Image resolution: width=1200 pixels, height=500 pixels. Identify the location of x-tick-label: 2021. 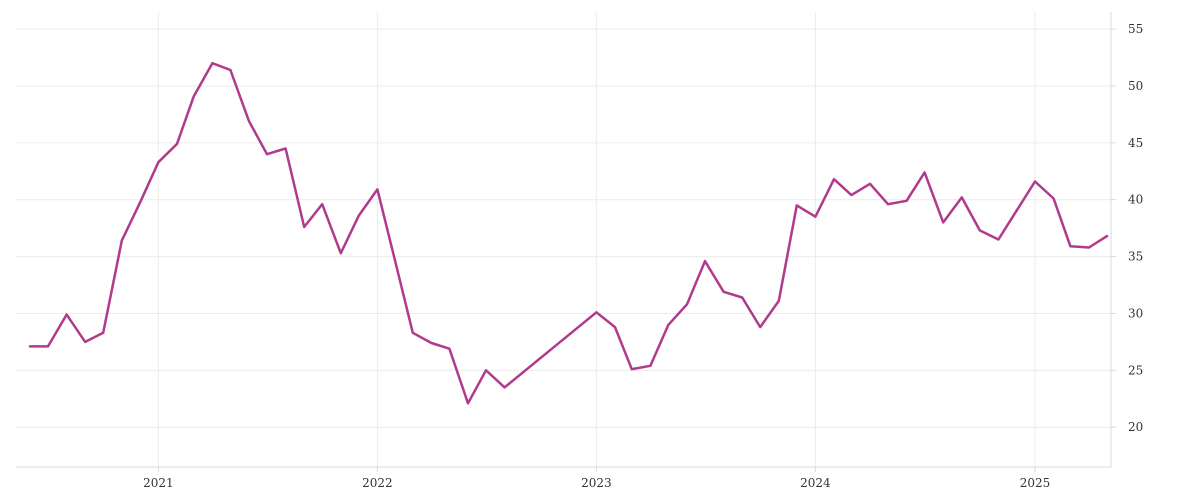
(158, 483).